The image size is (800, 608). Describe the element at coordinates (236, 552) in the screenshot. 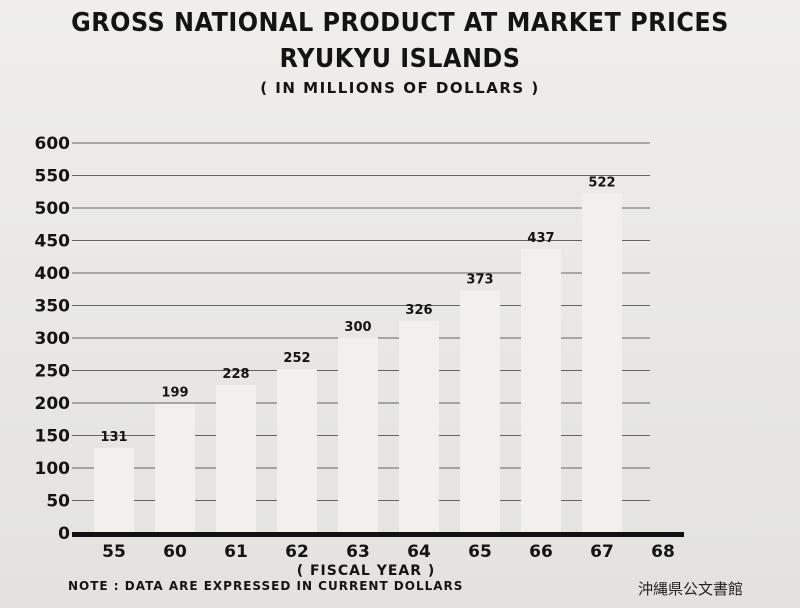

I see `x-tick-label-61: 61` at that location.